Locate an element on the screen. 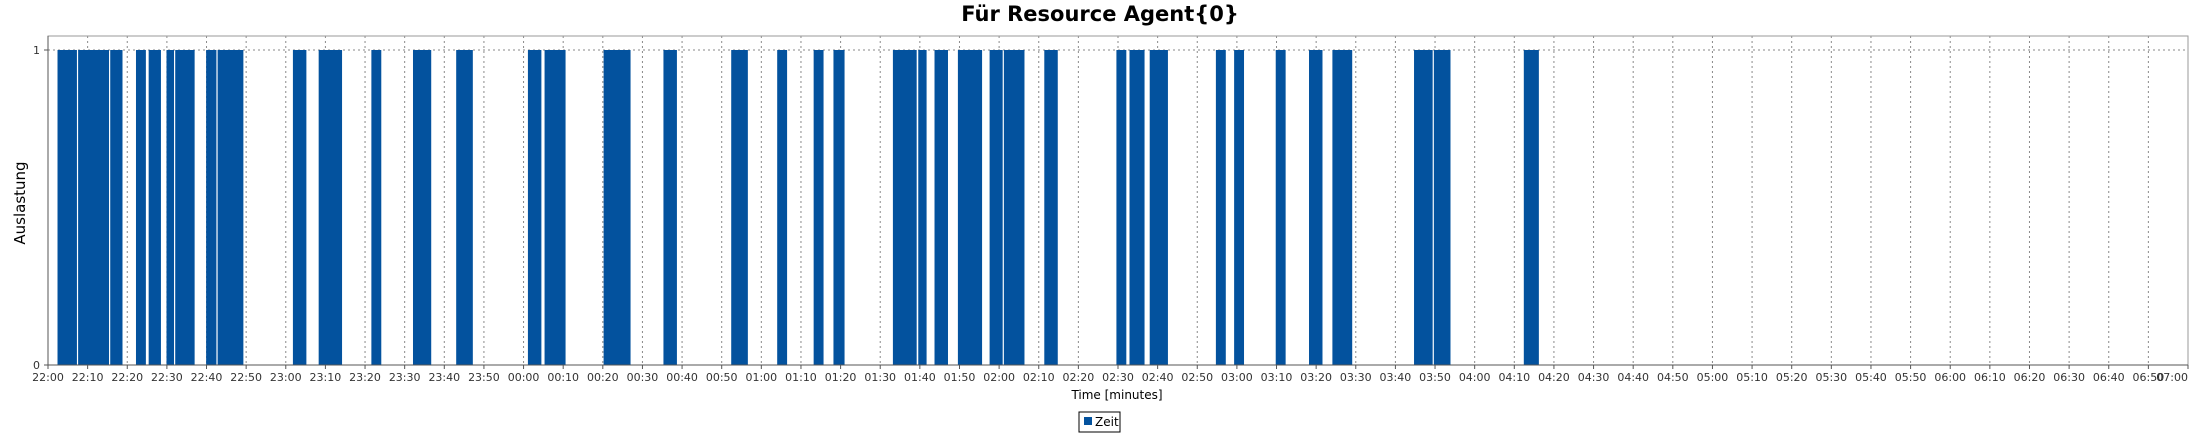 This screenshot has height=435, width=2200. x-tick-label: 23:30 is located at coordinates (405, 377).